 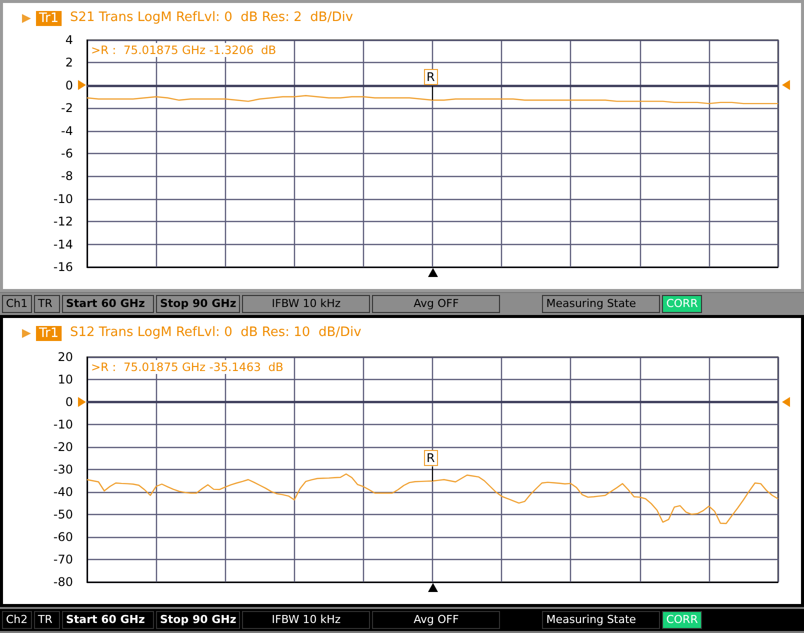 What do you see at coordinates (67, 108) in the screenshot?
I see `y-tick-label: -2` at bounding box center [67, 108].